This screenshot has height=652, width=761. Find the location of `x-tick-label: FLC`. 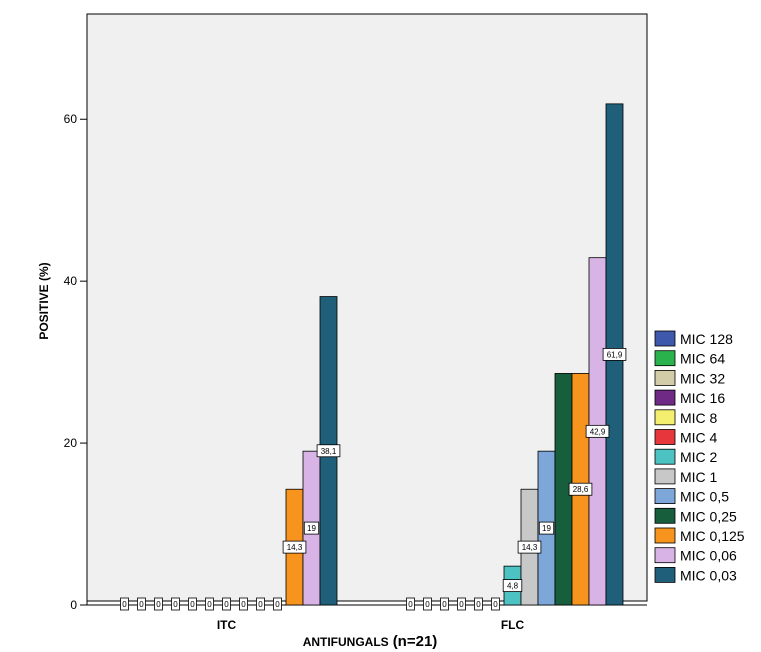

x-tick-label: FLC is located at coordinates (513, 625).